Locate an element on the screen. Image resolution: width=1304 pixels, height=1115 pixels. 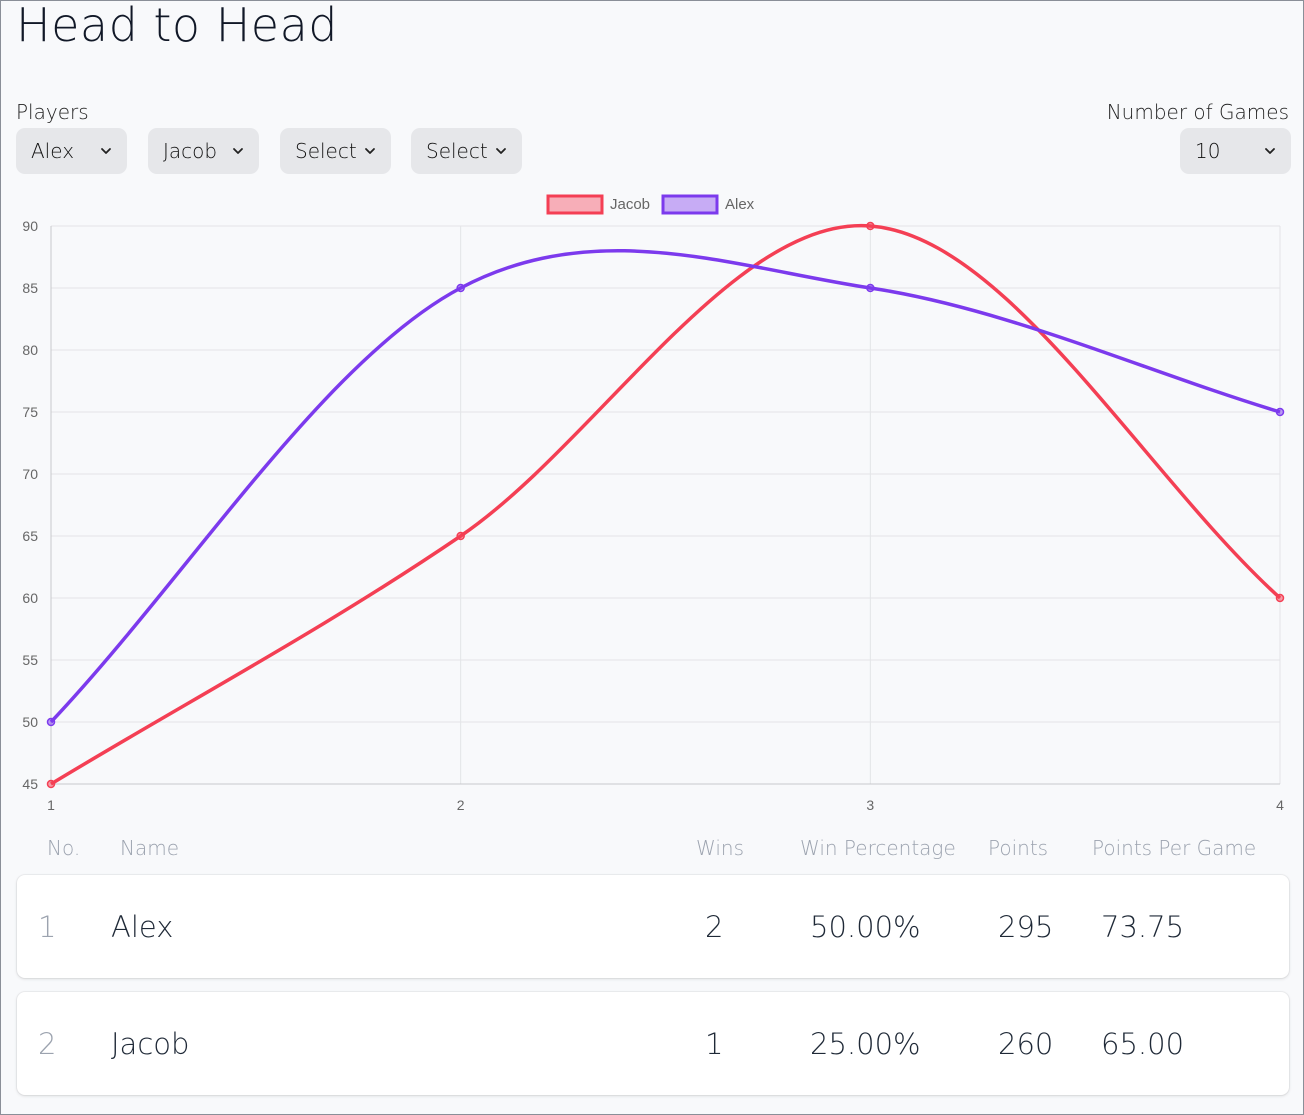
row-name: Jacob is located at coordinates (150, 1044).